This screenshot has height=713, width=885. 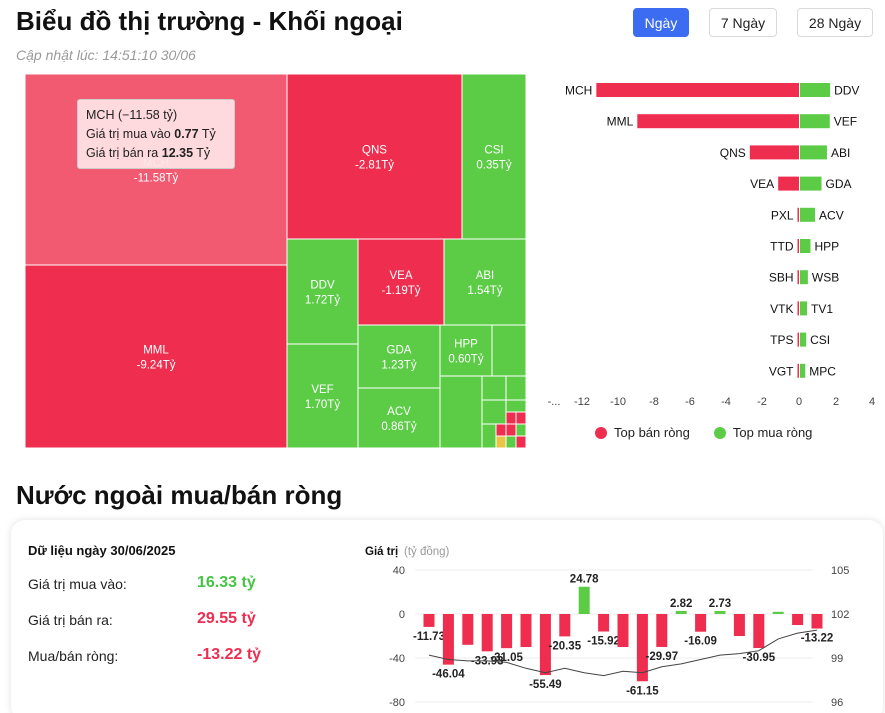 I want to click on x-tick-label: -2, so click(x=762, y=402).